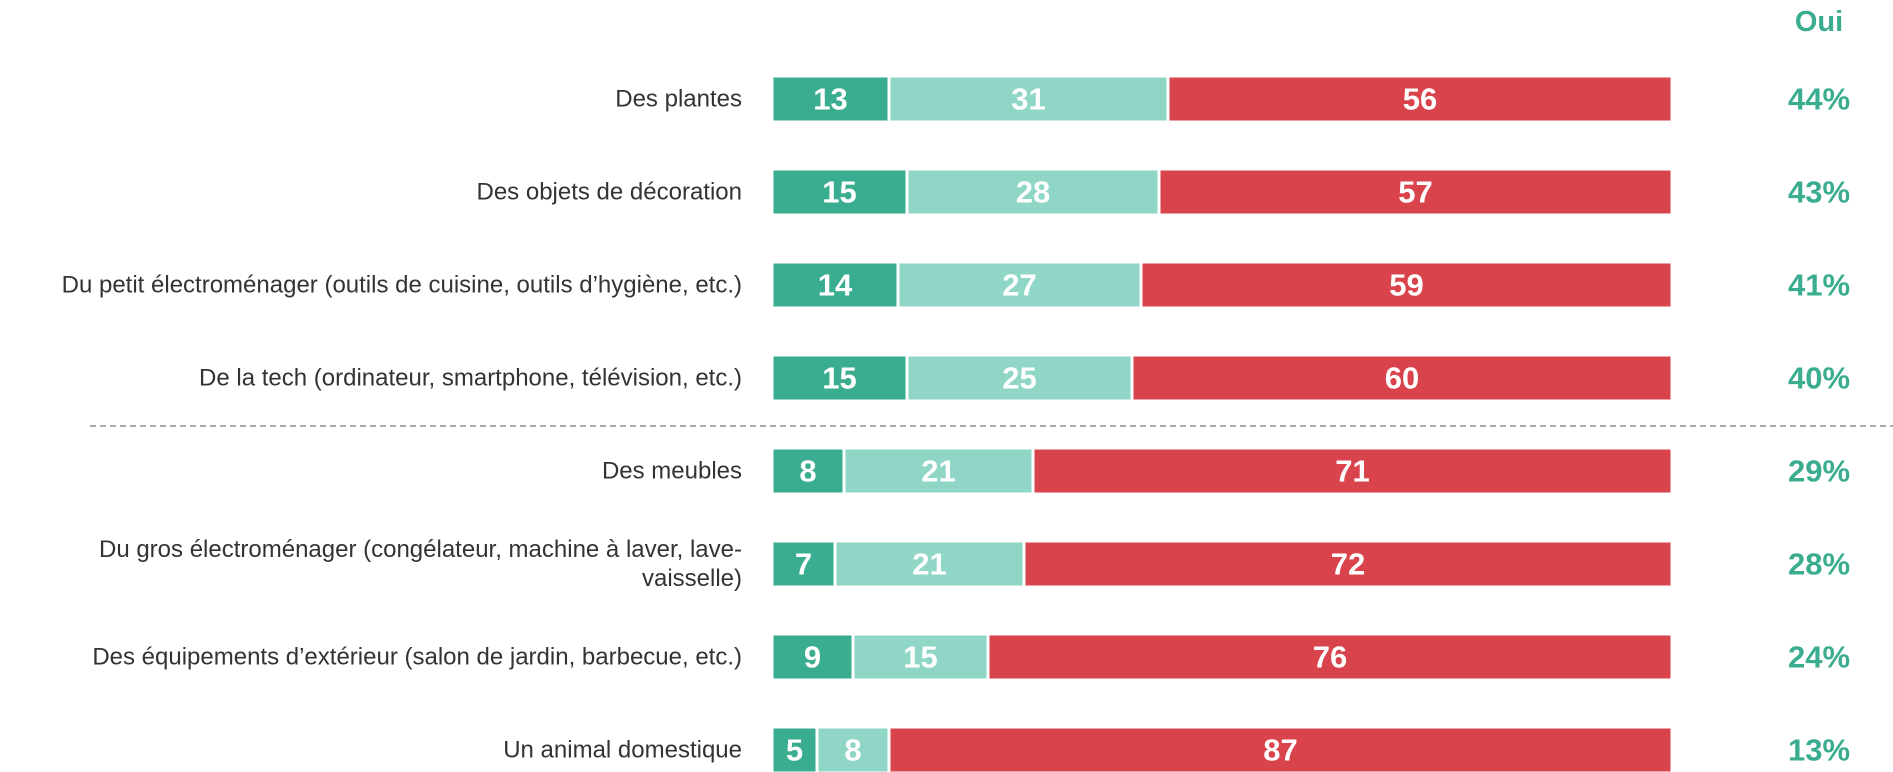 The image size is (1893, 772). Describe the element at coordinates (835, 285) in the screenshot. I see `segment-label: 14` at that location.